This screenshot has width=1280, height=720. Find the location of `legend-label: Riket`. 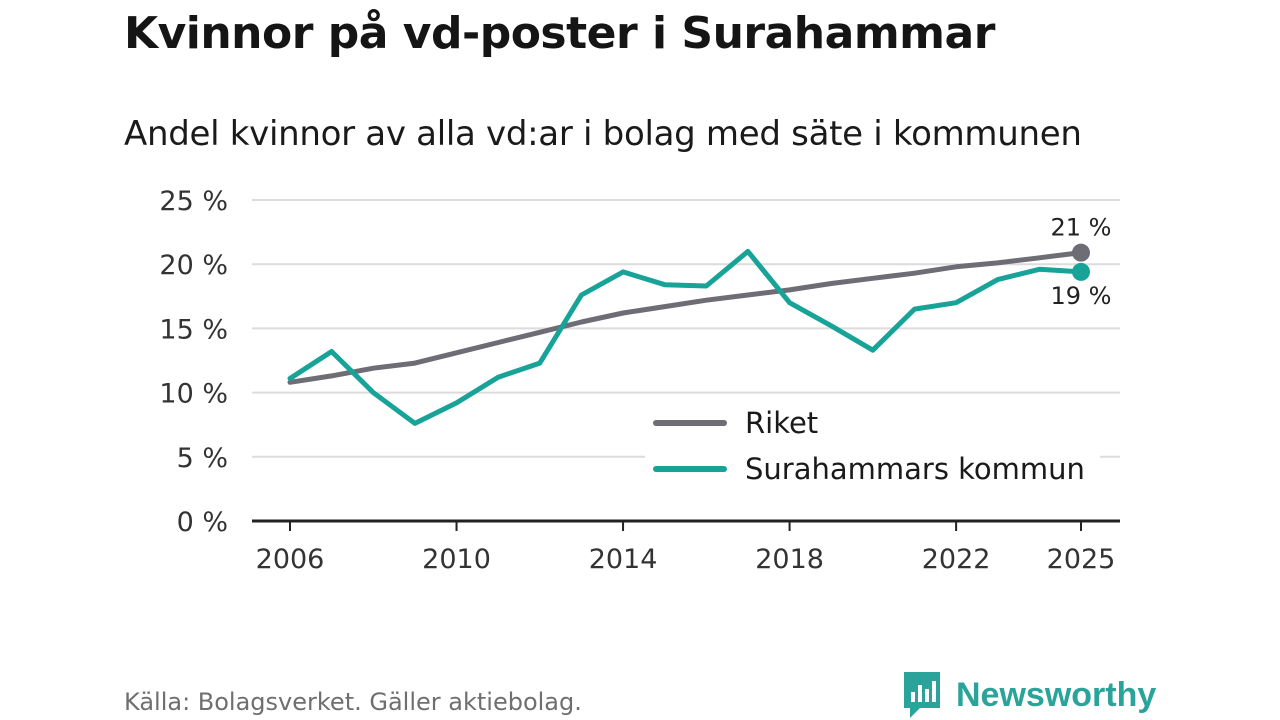

legend-label: Riket is located at coordinates (781, 423).